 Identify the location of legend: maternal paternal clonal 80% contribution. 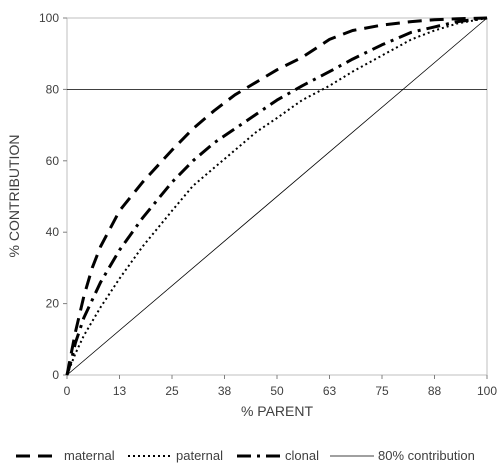
(245, 455).